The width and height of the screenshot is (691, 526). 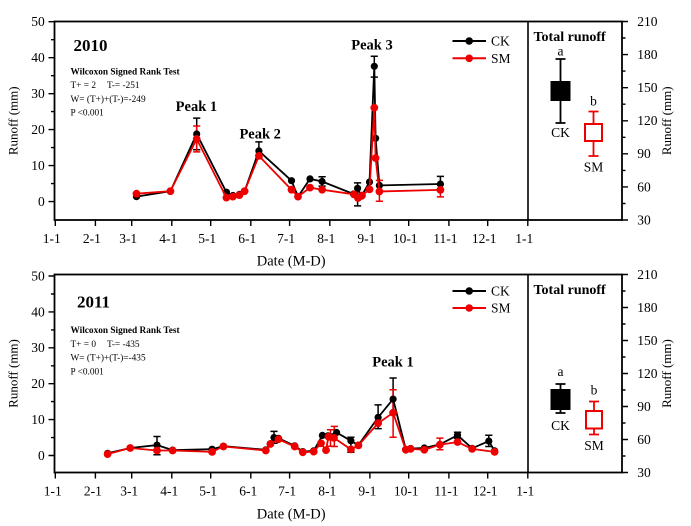 What do you see at coordinates (84, 345) in the screenshot?
I see `svg-text: T+ = 0` at bounding box center [84, 345].